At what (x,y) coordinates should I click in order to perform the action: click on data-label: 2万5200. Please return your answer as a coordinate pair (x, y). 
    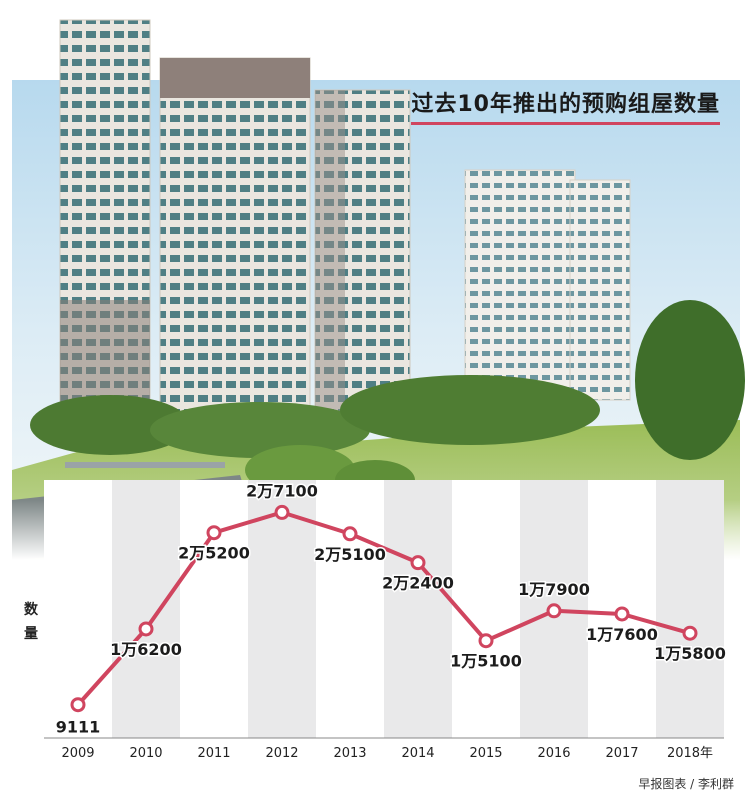
    Looking at the image, I should click on (214, 553).